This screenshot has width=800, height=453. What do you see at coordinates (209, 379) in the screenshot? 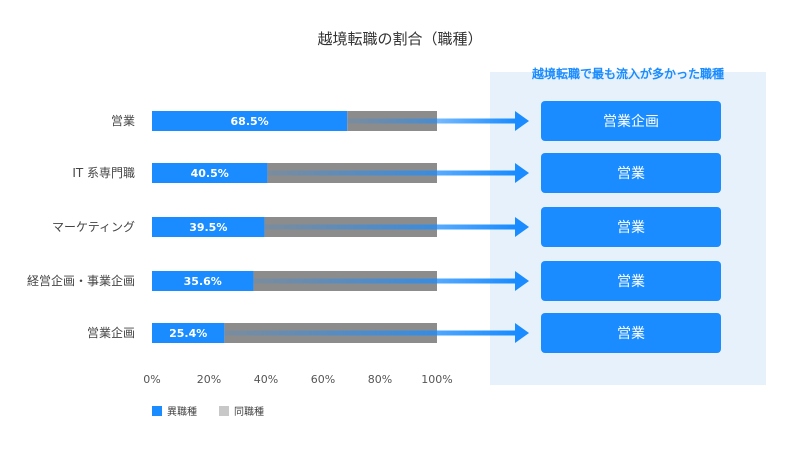
I see `x-tick-label: 20%` at bounding box center [209, 379].